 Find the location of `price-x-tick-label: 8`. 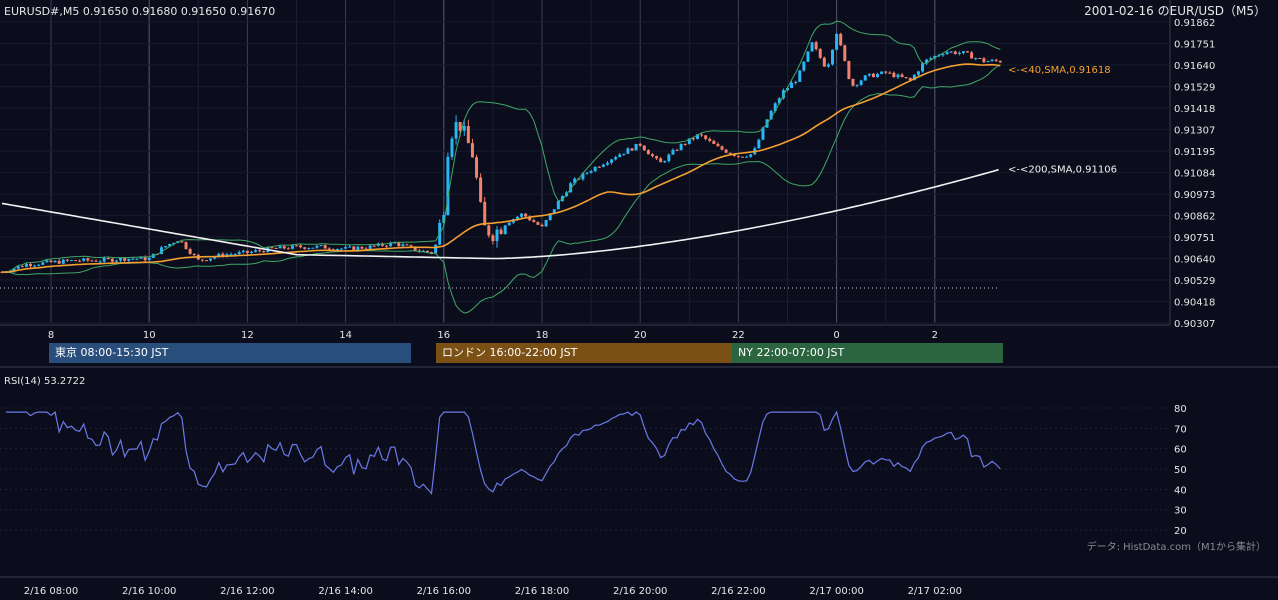

price-x-tick-label: 8 is located at coordinates (51, 335).